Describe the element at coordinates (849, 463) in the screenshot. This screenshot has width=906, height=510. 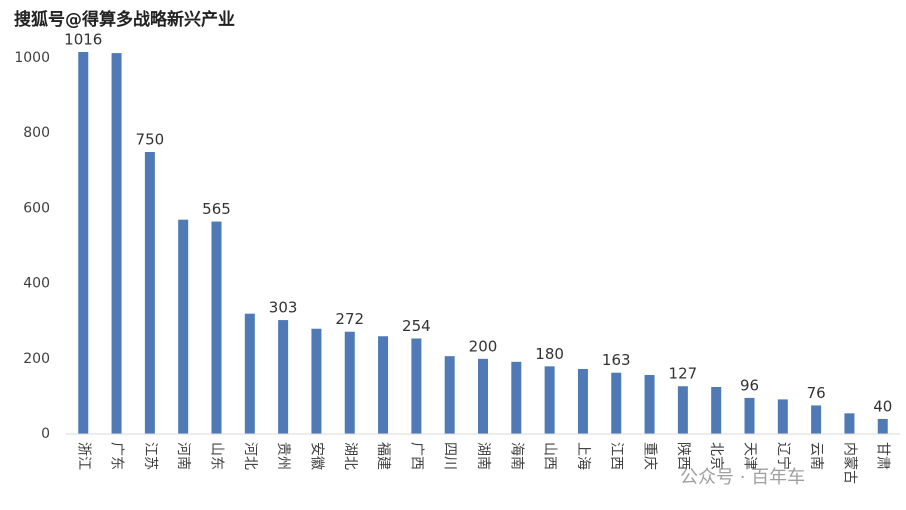
I see `x-tick-label: 内蒙古` at that location.